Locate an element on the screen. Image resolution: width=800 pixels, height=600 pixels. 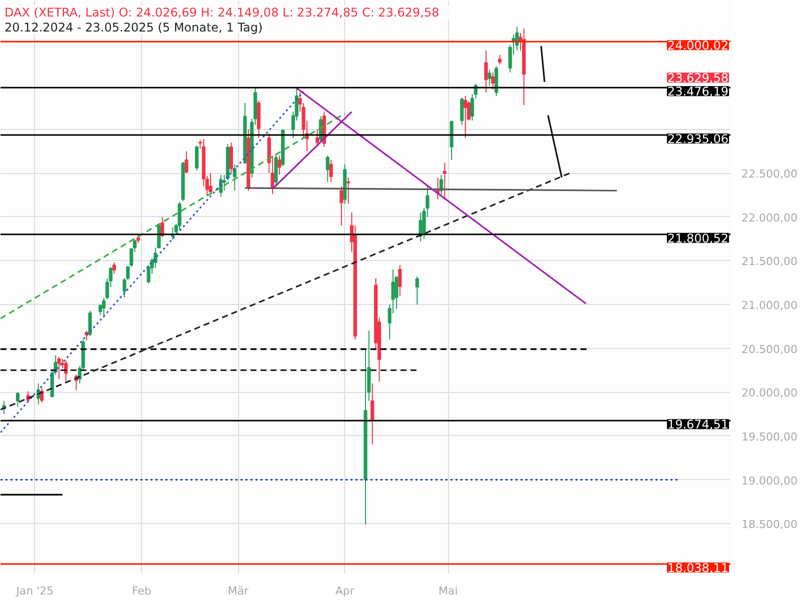
chart-title: DAX (XETRA, Last) O: 24.026,69 H: 24.149,08 L: 23.274,85 C: 23.629,58 is located at coordinates (222, 13).